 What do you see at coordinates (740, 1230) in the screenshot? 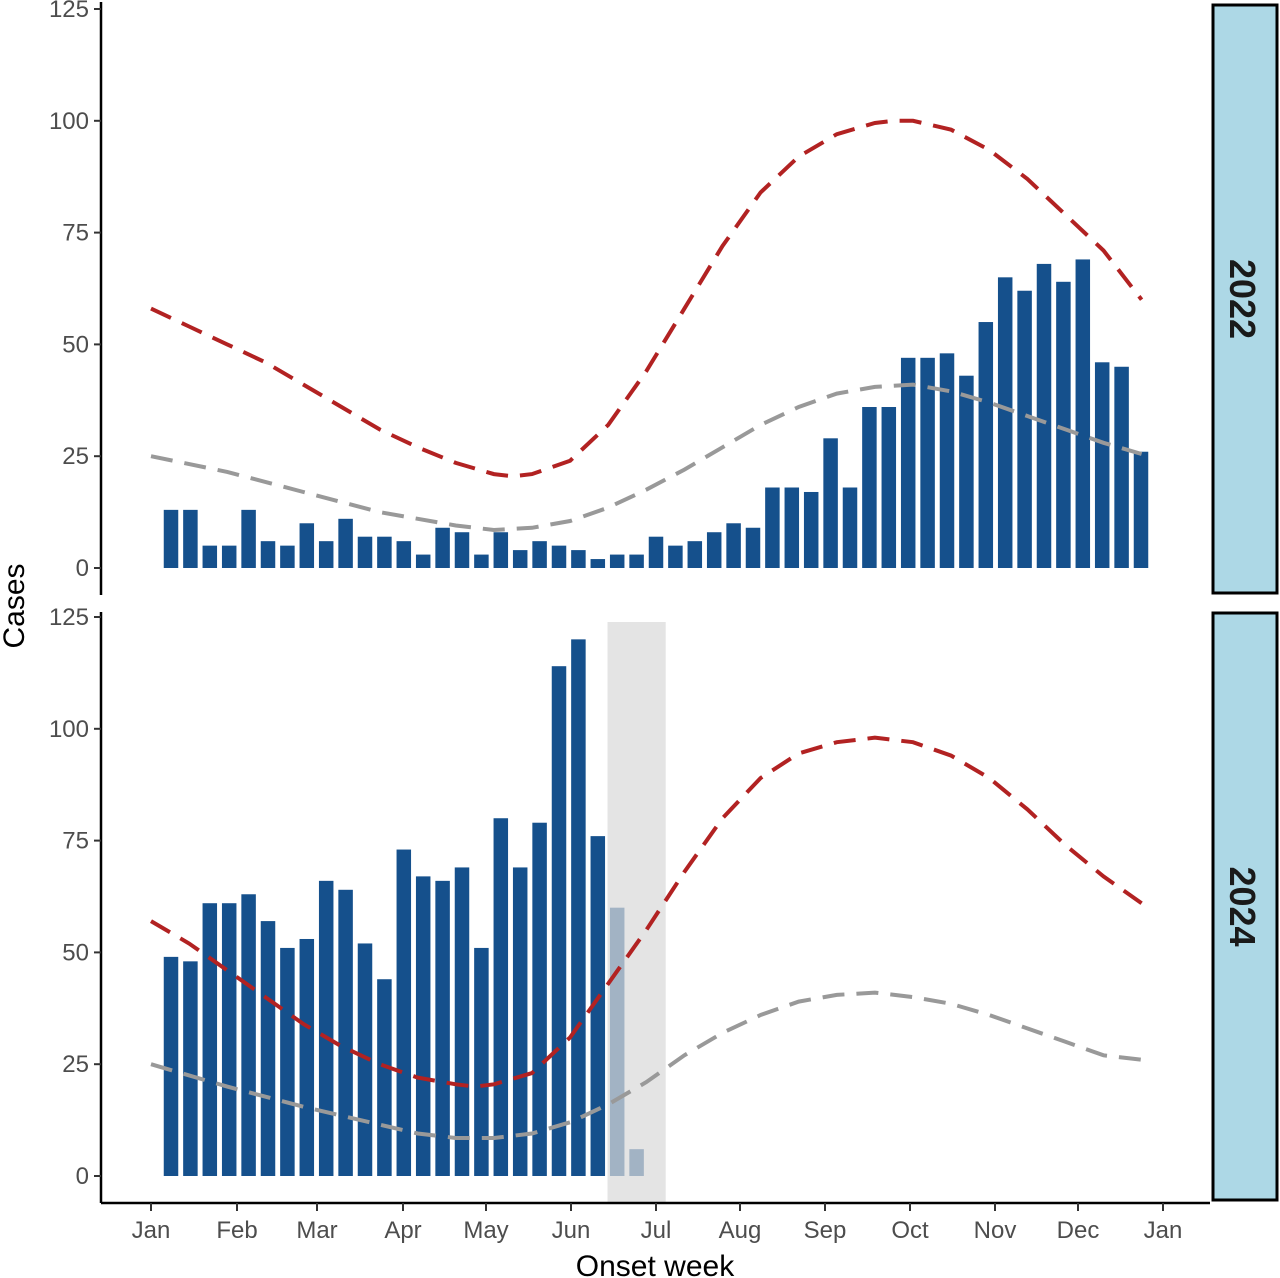
I see `x-tick-label: Aug` at bounding box center [740, 1230].